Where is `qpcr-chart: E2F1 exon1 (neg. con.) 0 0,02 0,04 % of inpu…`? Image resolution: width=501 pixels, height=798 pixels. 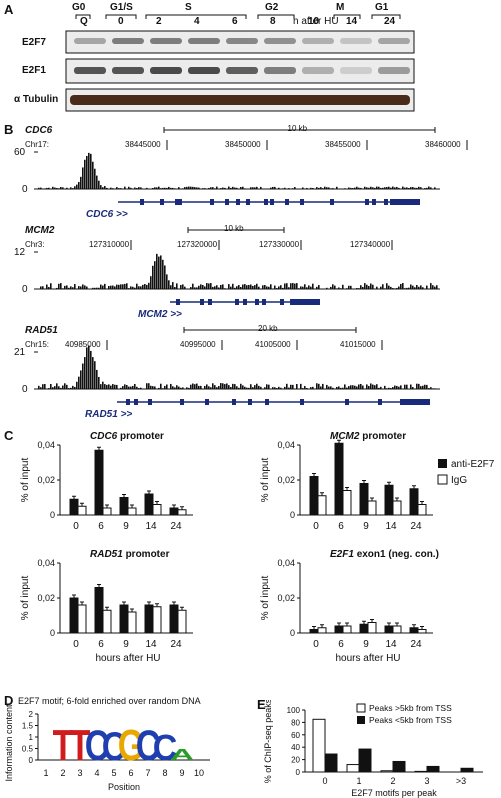
qpcr-chart: E2F1 exon1 (neg. con.) 0 0,02 0,04 % of inpu… is located at coordinates (349, 606).